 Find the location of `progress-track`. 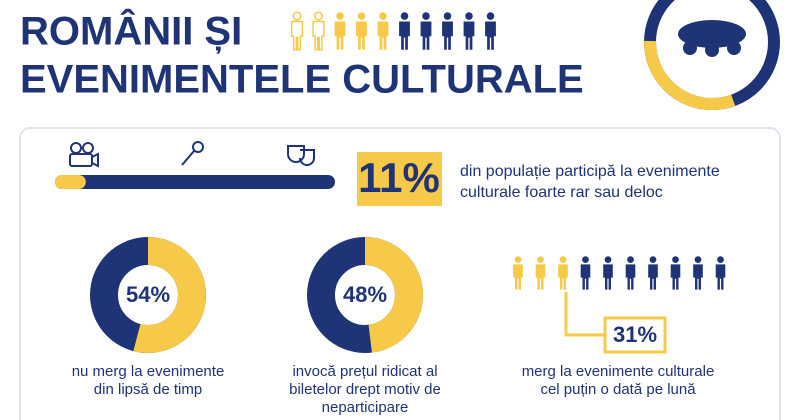

progress-track is located at coordinates (195, 182).